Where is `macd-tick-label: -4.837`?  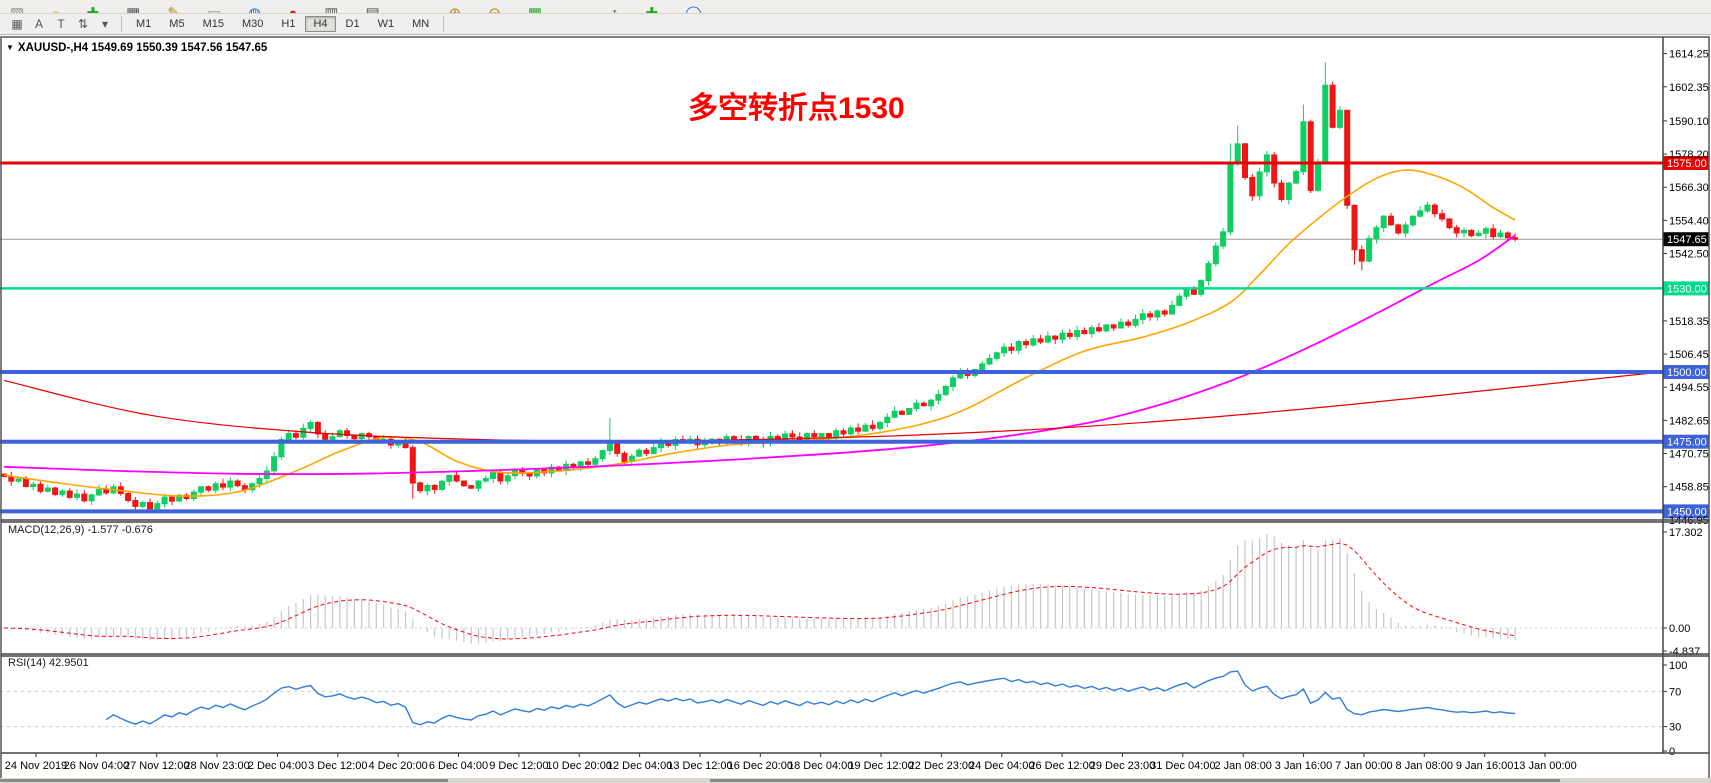
macd-tick-label: -4.837 is located at coordinates (1684, 652).